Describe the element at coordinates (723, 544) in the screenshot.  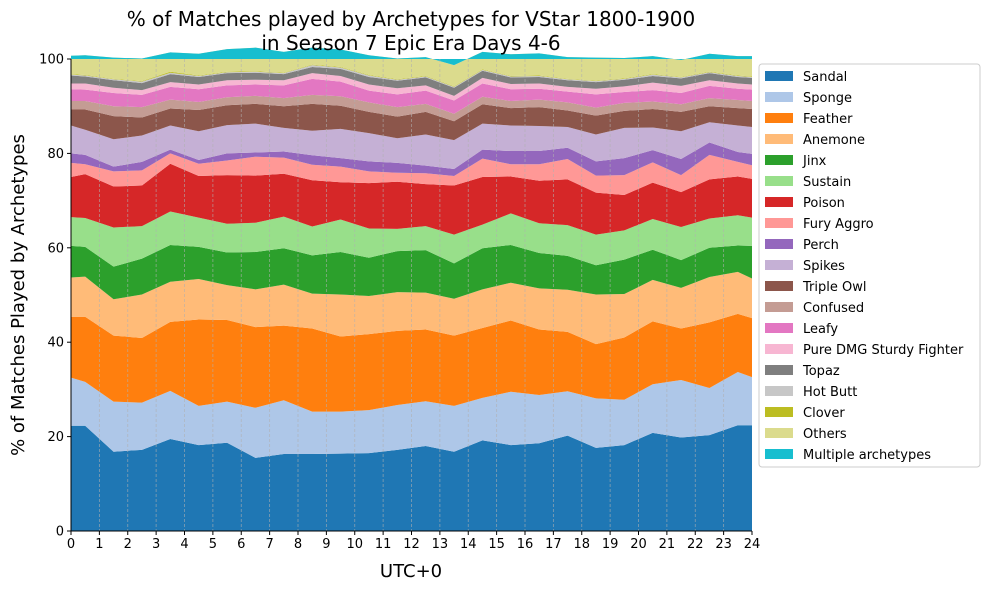
I see `x-tick-label: 23` at that location.